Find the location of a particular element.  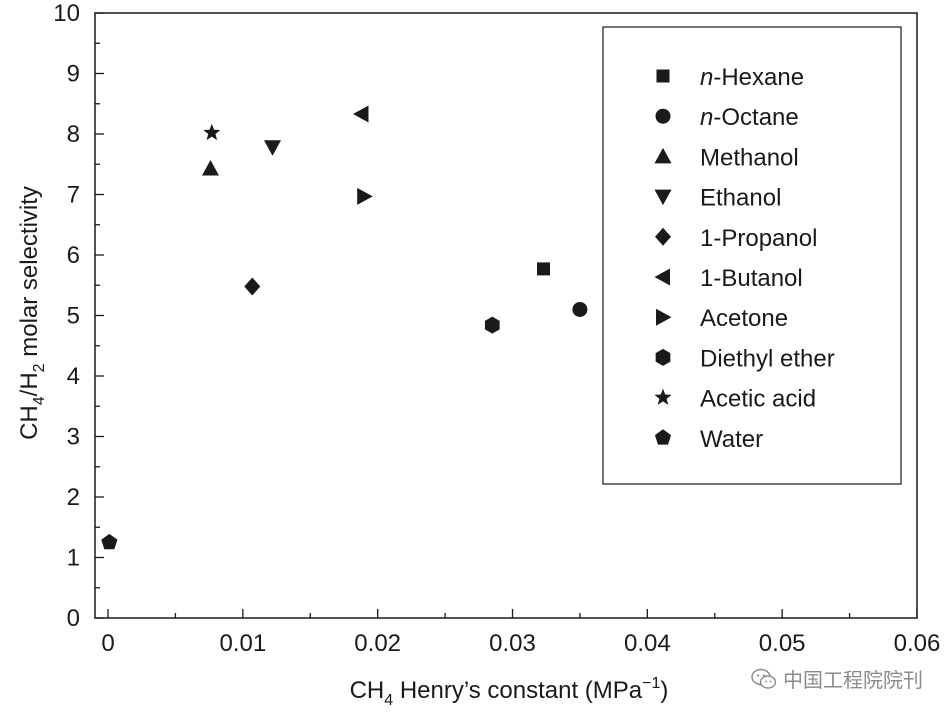

y-tick-label: 4 is located at coordinates (73, 376).